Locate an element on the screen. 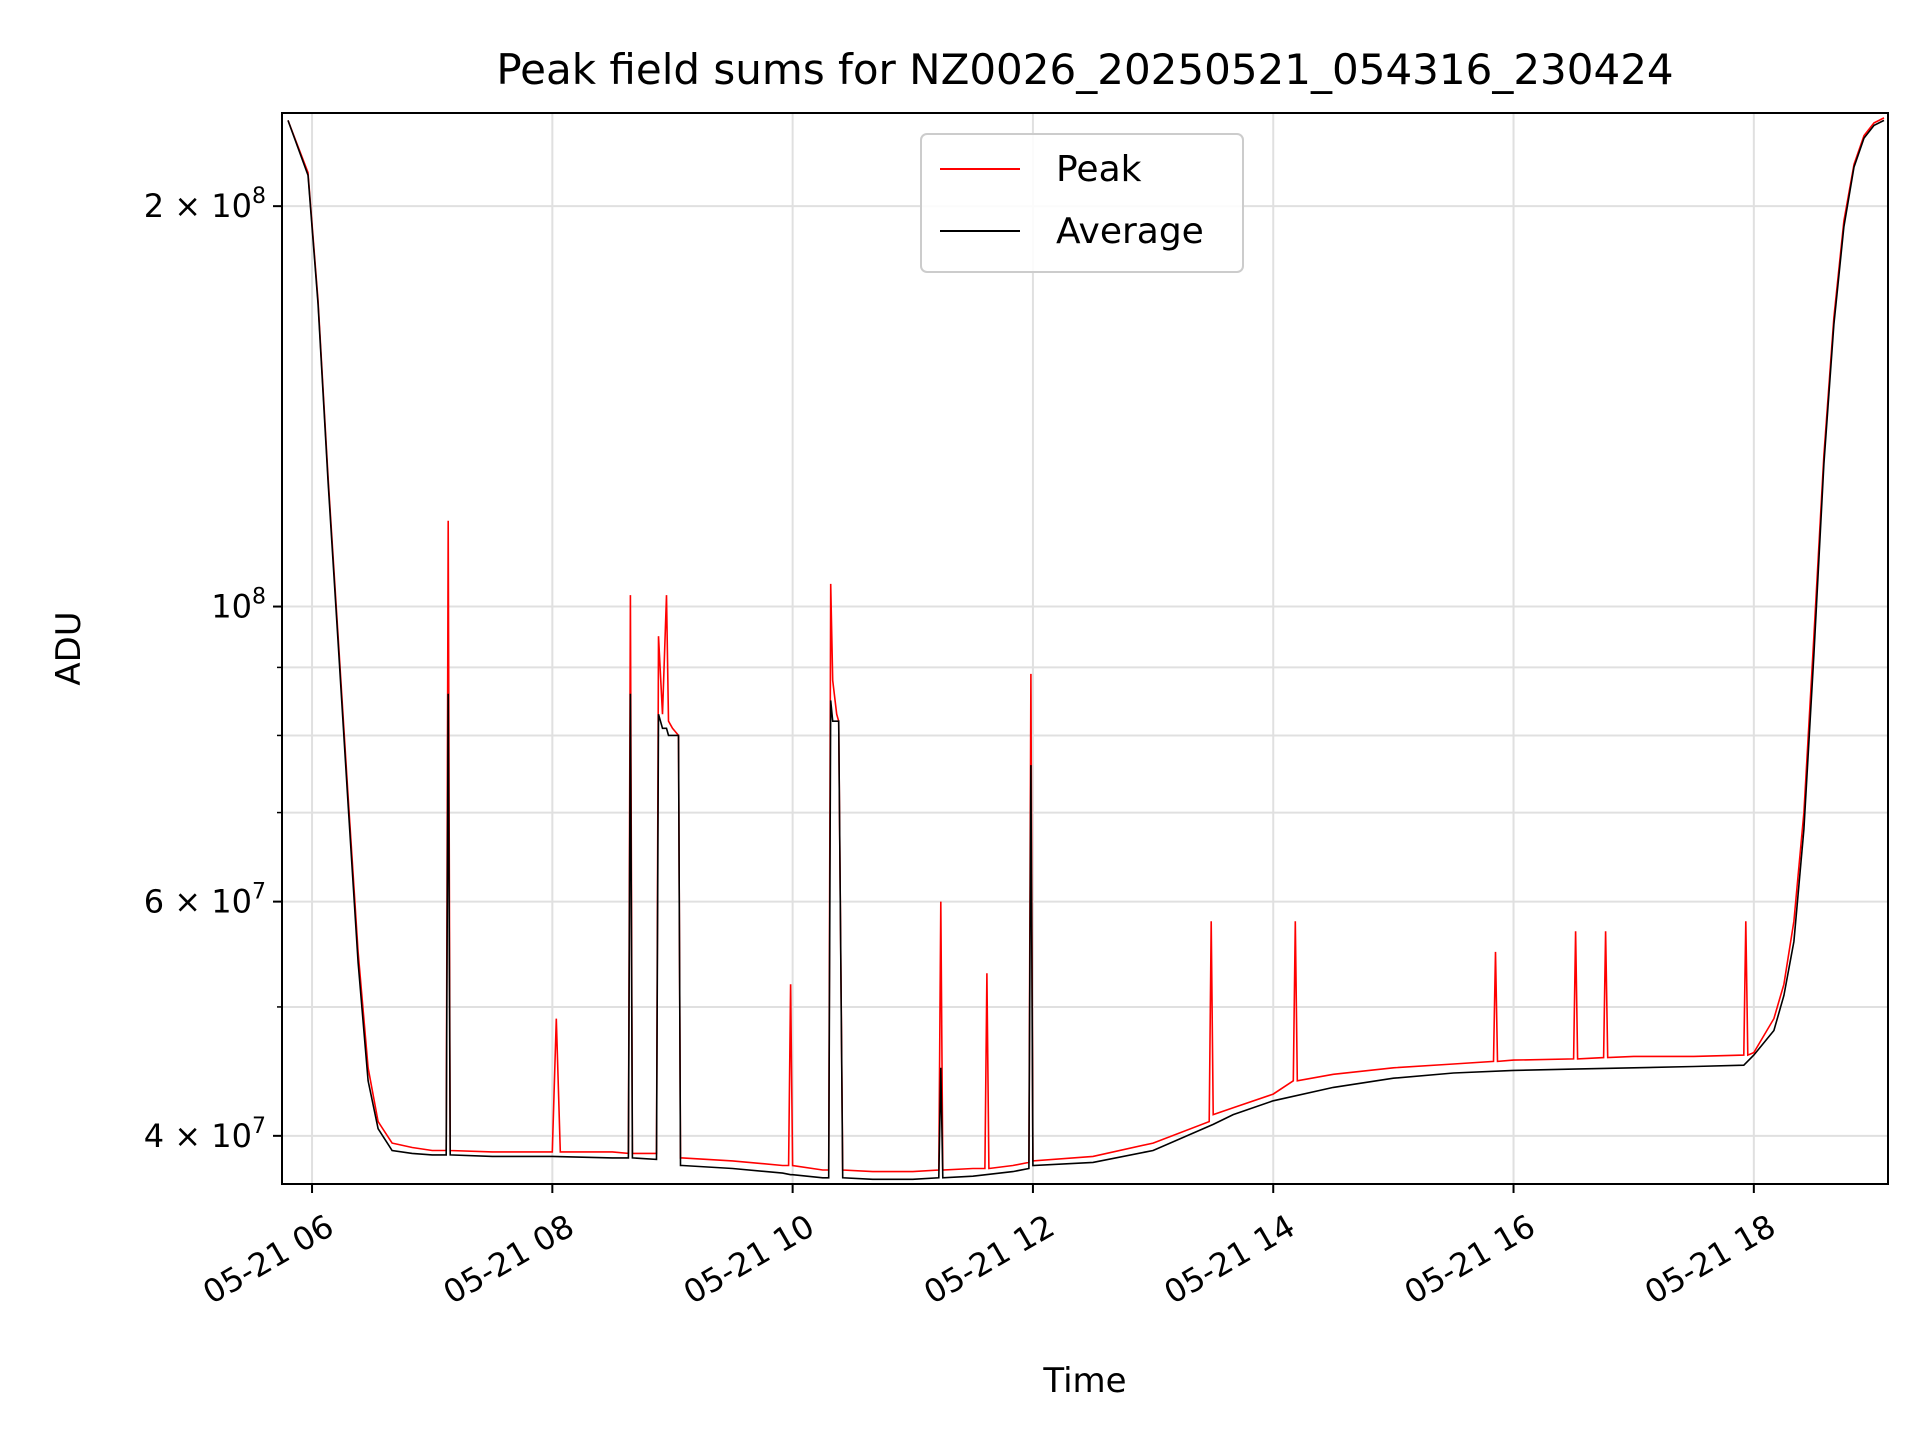 The image size is (1920, 1440). y-axis-title: ADU is located at coordinates (69, 648).